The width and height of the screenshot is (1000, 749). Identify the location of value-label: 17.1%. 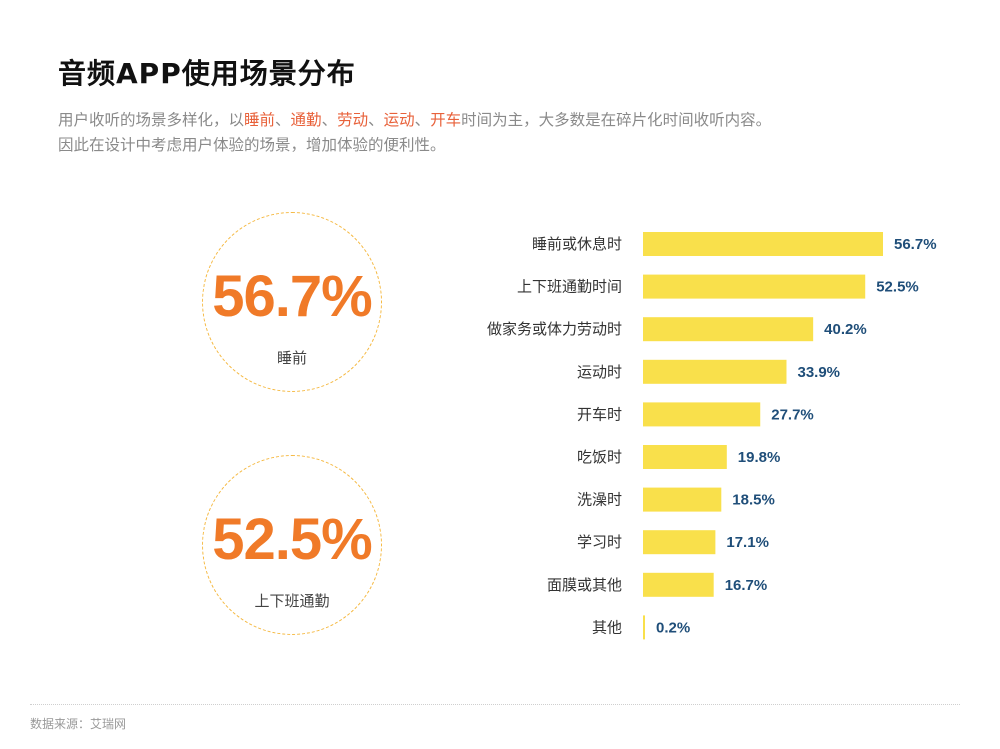
(747, 542).